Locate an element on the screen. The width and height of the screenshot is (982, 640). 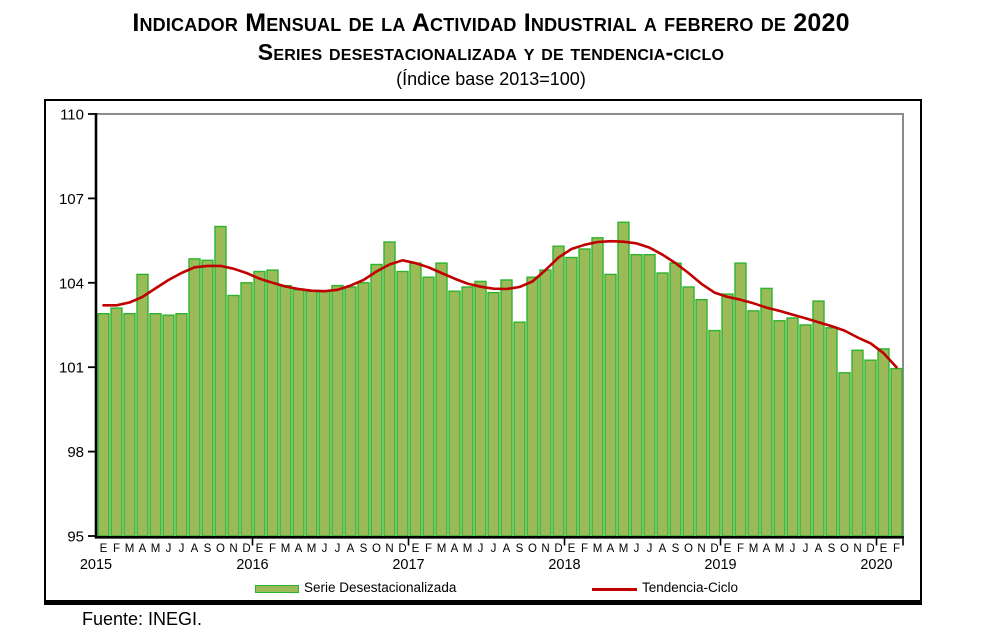
year-label: 2020 is located at coordinates (876, 565).